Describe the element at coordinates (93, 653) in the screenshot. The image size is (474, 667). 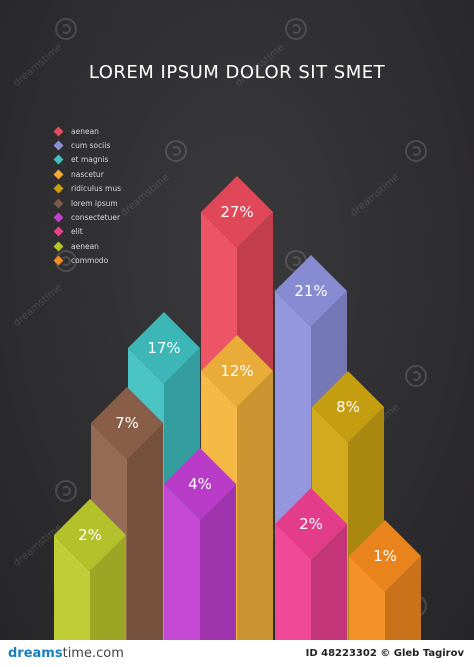
I see `logo-rest: time.com` at that location.